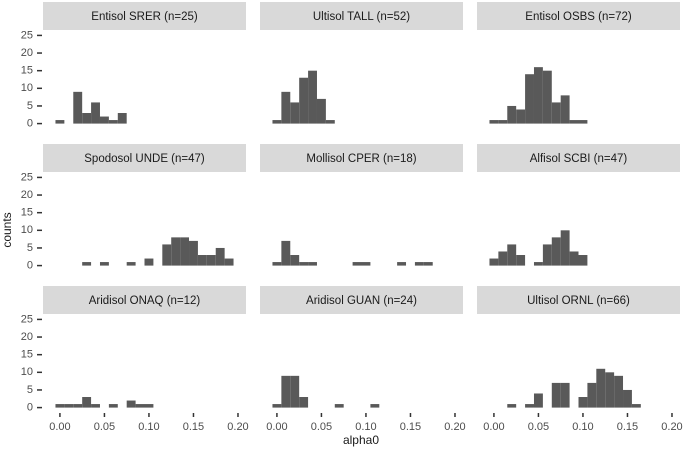  I want to click on strip-text: Entisol OSBS (n=72), so click(578, 17).